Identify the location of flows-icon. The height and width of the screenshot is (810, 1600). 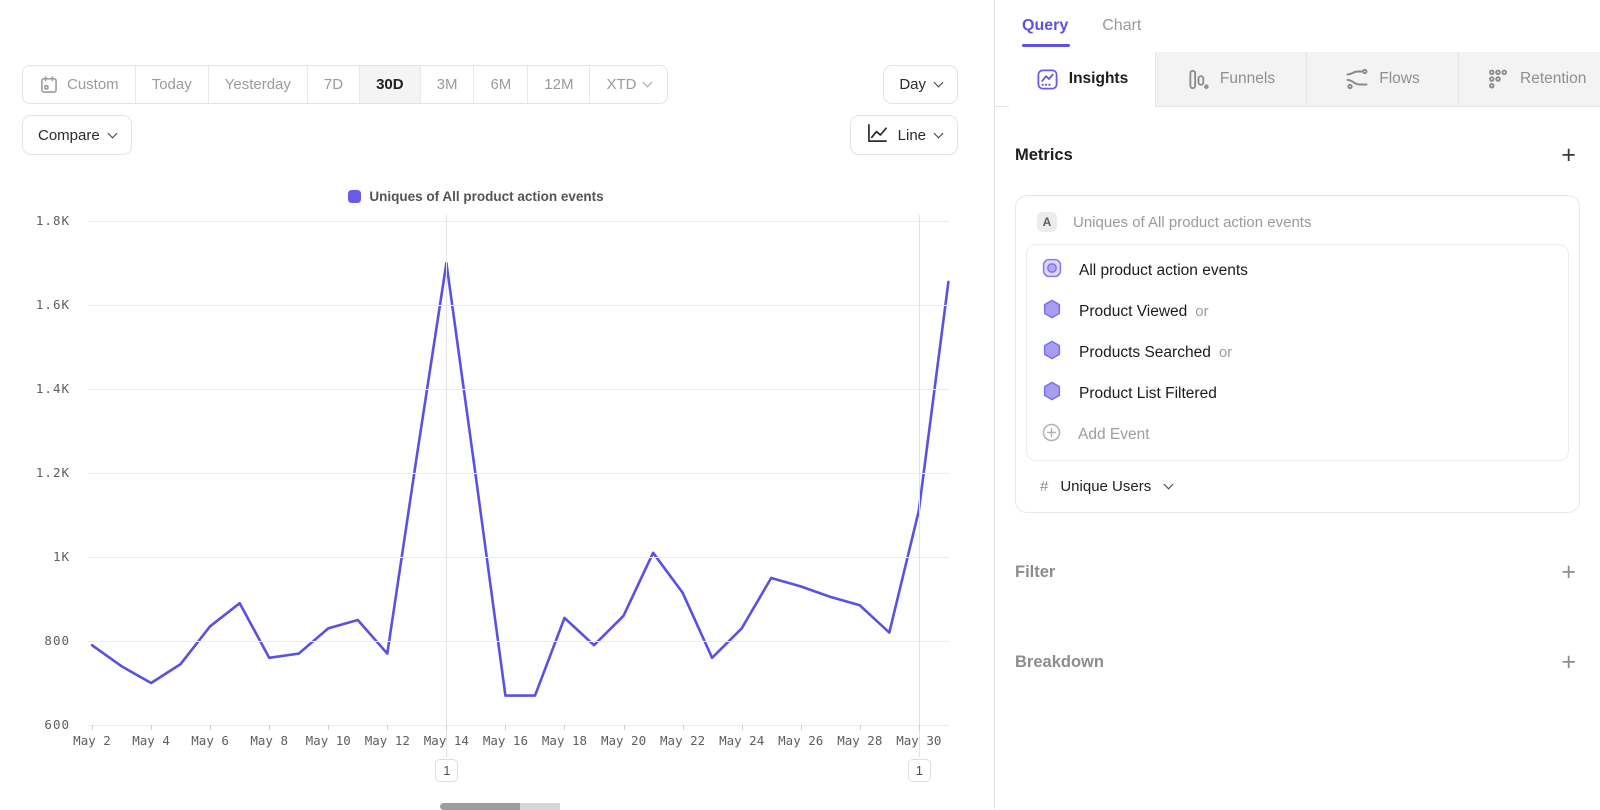
(1357, 79).